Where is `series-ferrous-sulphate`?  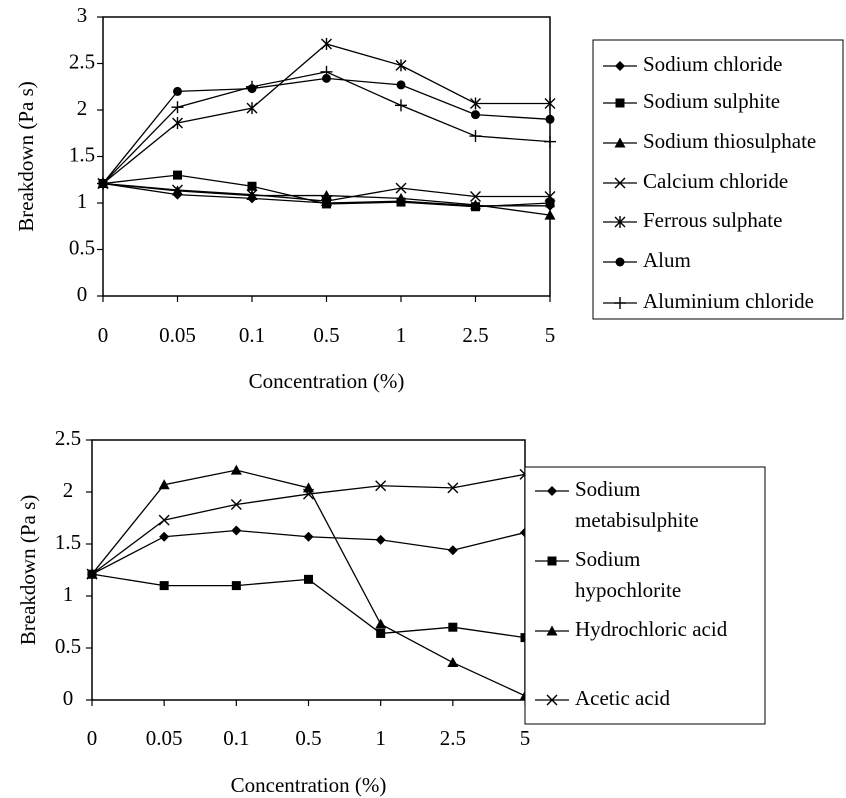 series-ferrous-sulphate is located at coordinates (326, 114).